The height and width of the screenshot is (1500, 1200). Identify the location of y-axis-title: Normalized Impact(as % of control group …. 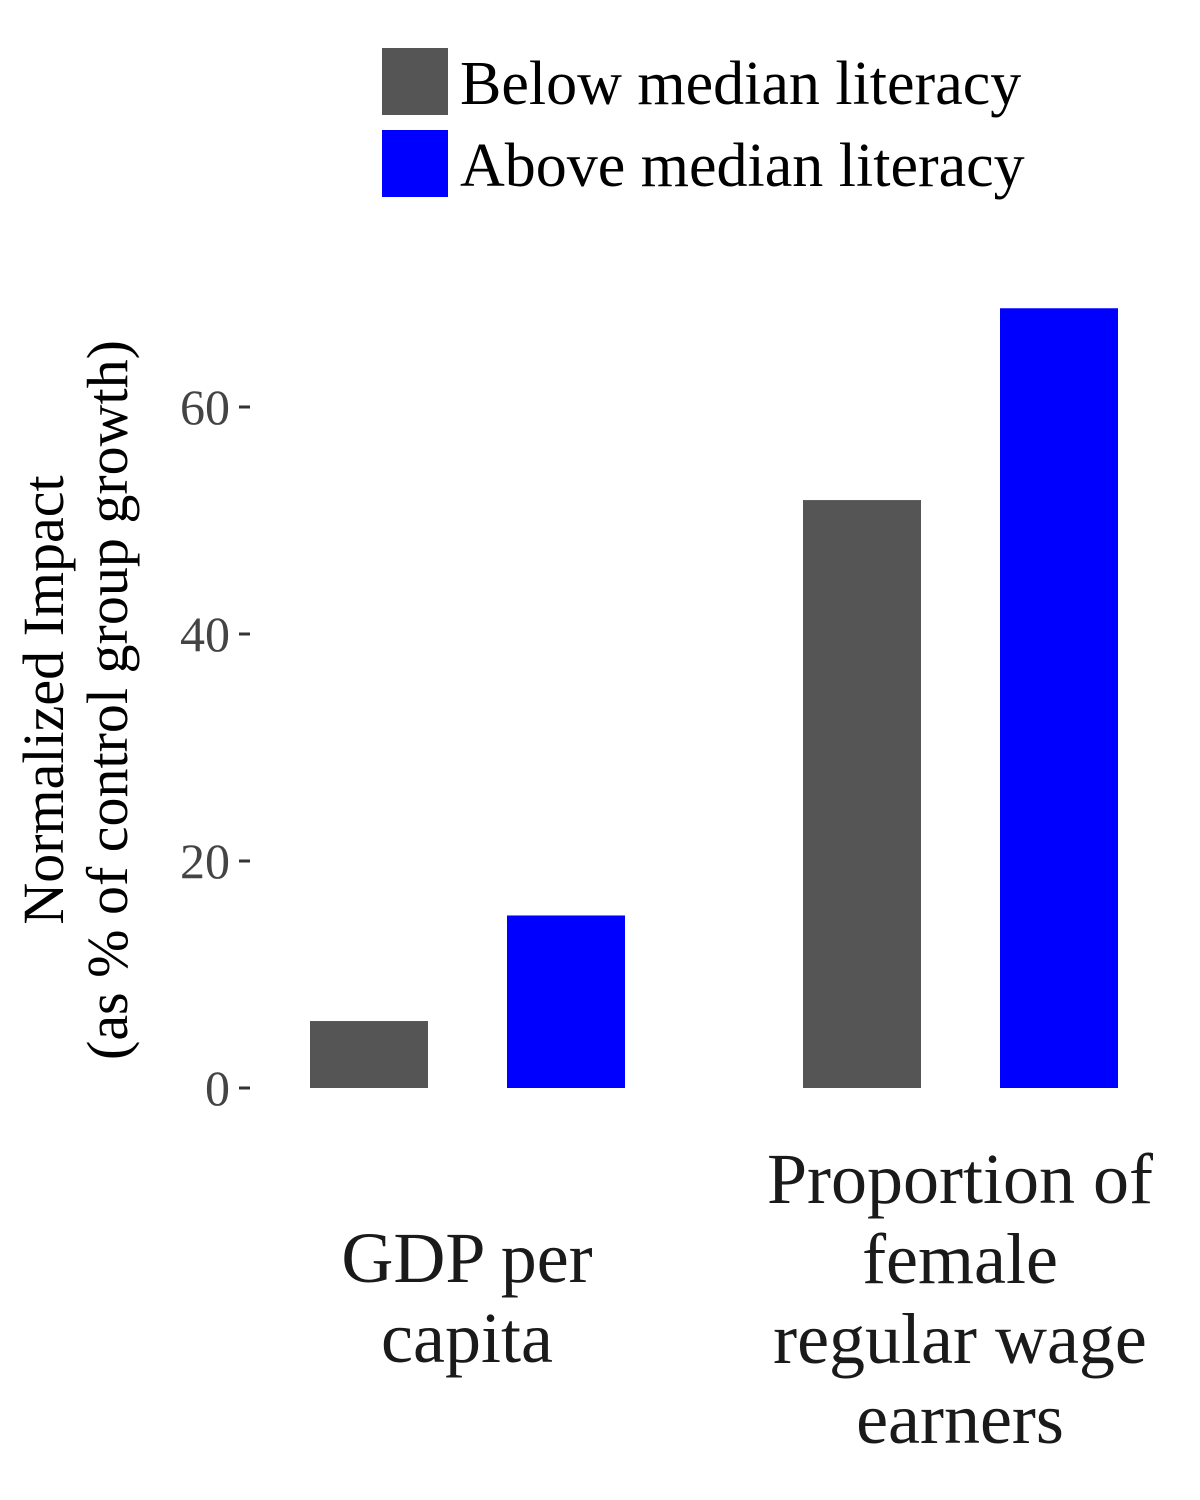
(75, 700).